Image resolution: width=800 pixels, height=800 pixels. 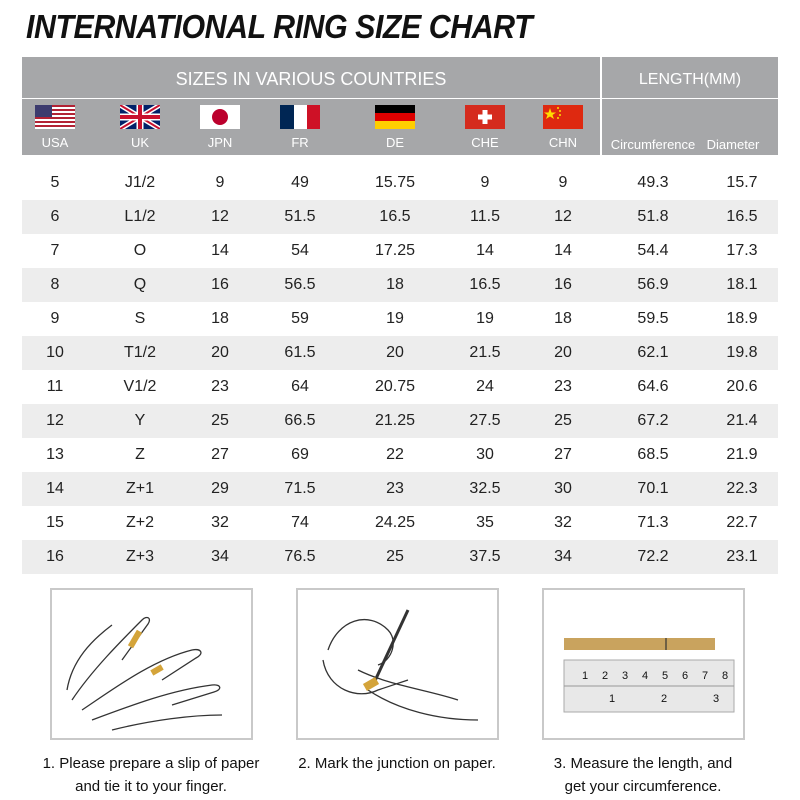 What do you see at coordinates (140, 284) in the screenshot?
I see `table-cell: Q` at bounding box center [140, 284].